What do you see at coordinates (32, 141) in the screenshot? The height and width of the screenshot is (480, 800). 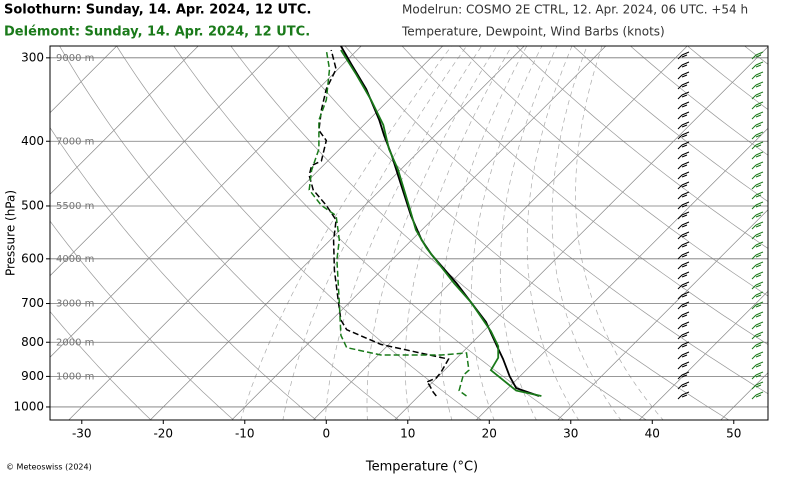 I see `y-tick-label: 400` at bounding box center [32, 141].